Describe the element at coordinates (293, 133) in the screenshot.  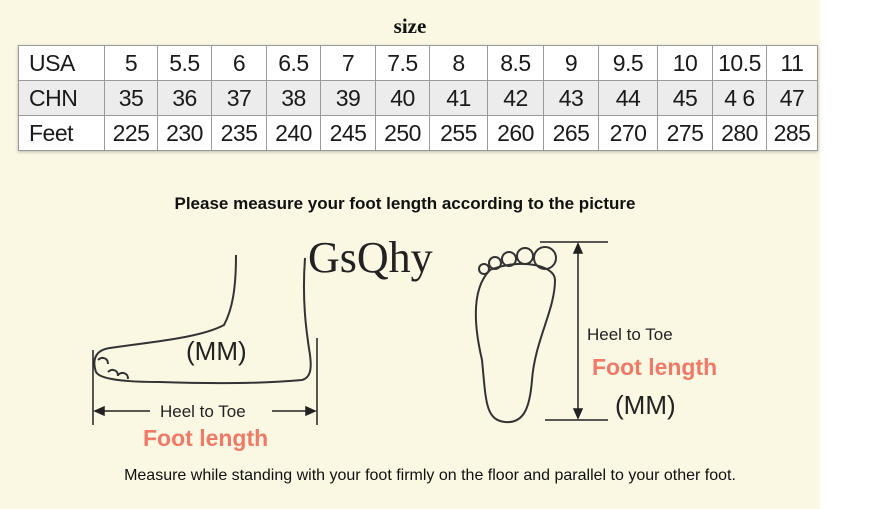
I see `table-cell: 240` at that location.